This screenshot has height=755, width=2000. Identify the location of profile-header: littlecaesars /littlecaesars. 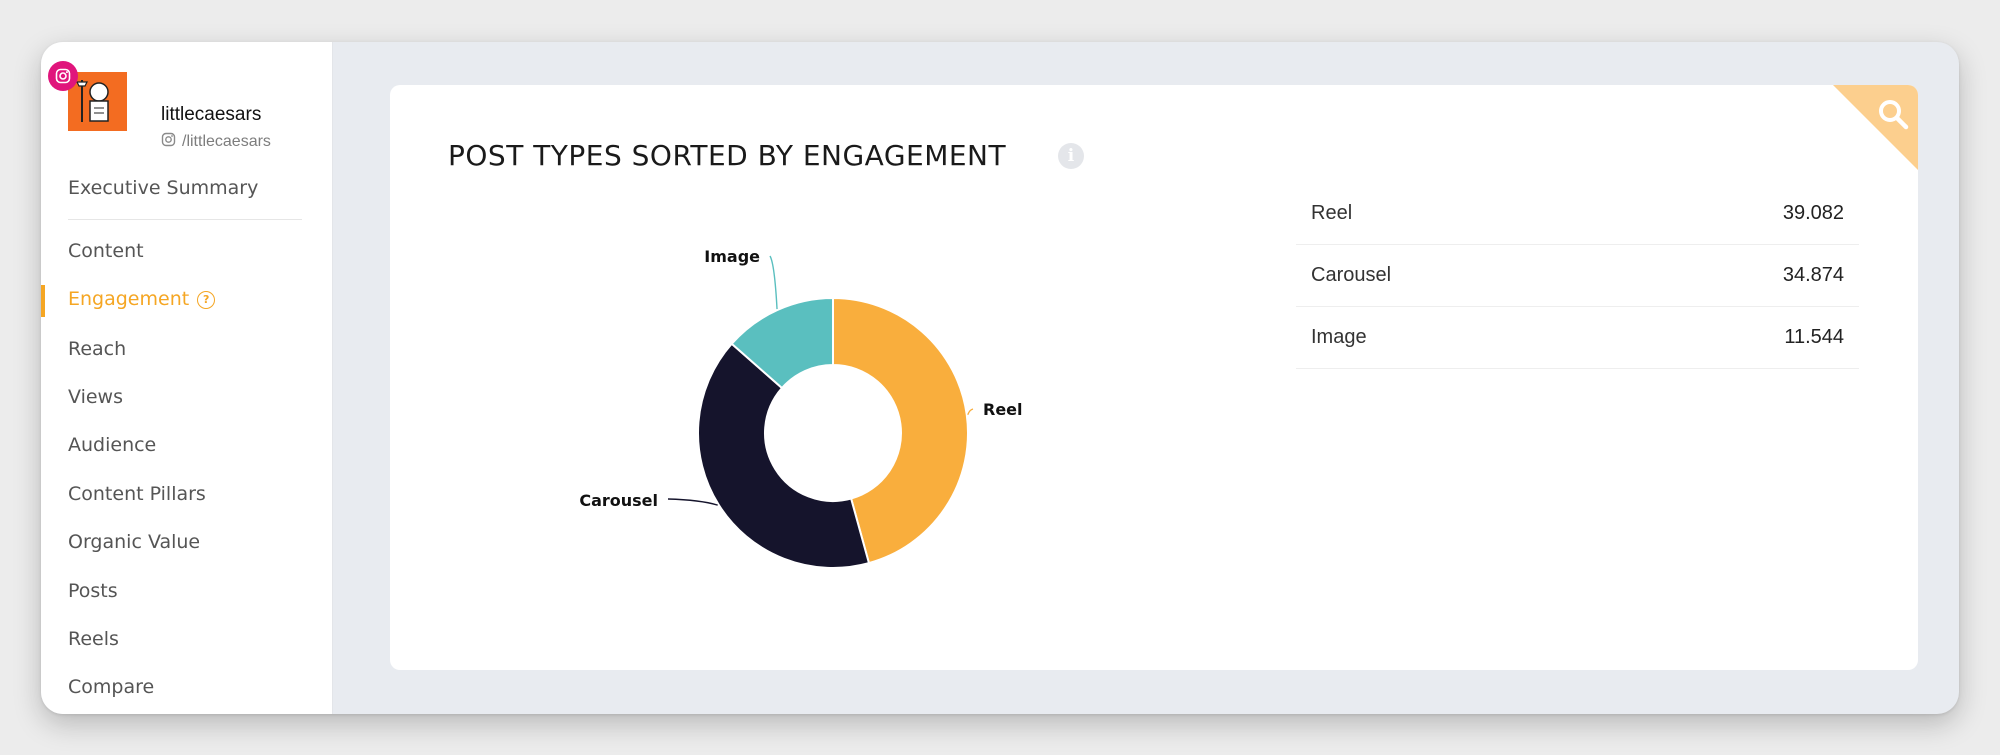
(198, 111).